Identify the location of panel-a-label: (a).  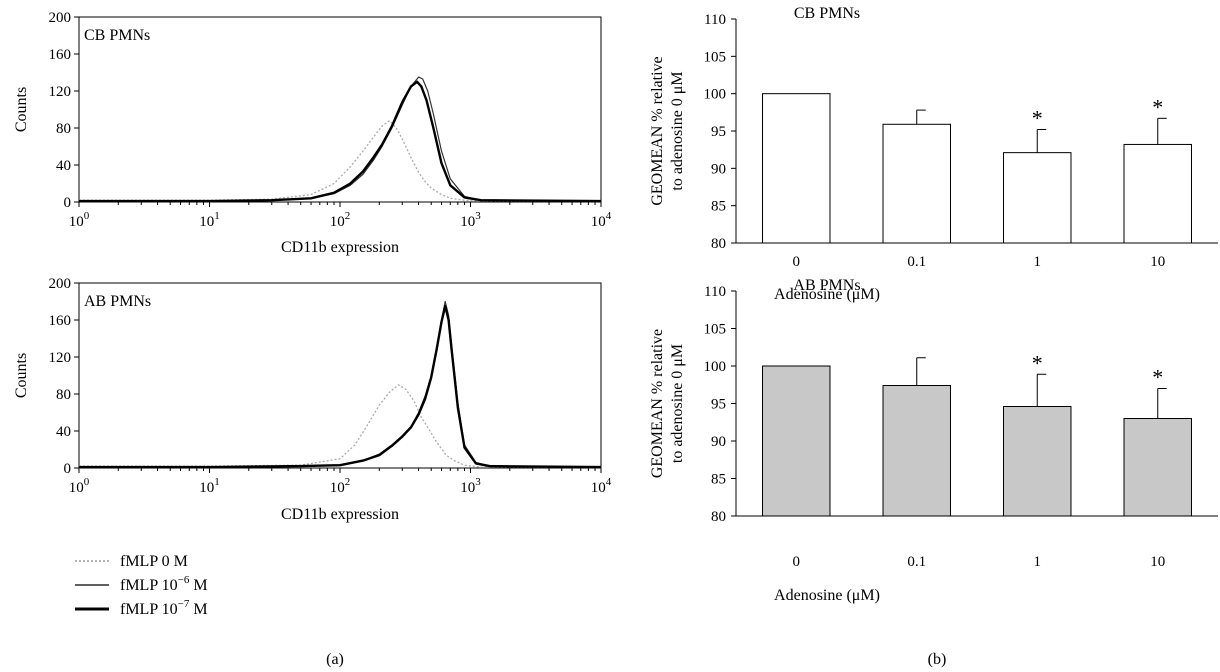
(335, 659).